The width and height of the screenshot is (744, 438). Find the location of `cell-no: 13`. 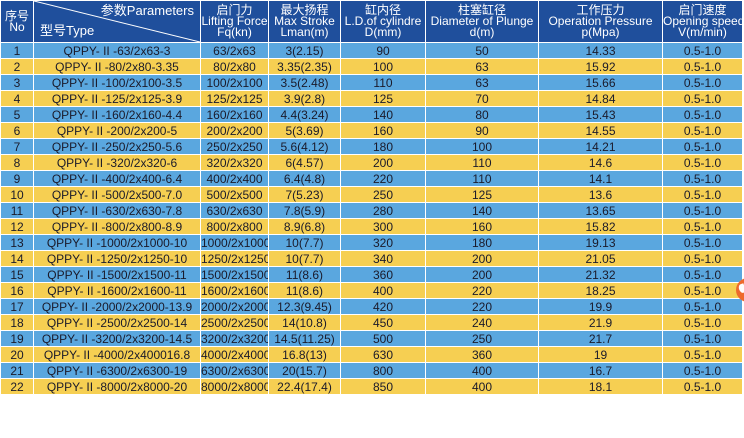

cell-no: 13 is located at coordinates (17, 242).